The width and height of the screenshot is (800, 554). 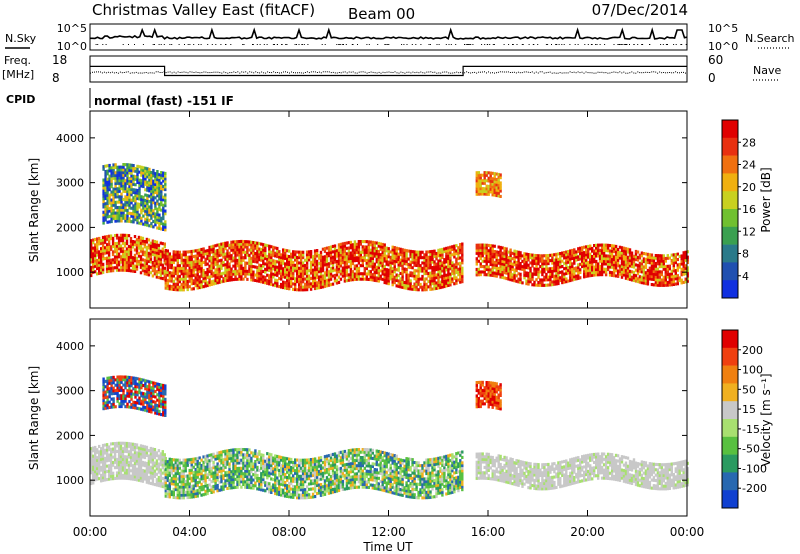 What do you see at coordinates (730, 218) in the screenshot?
I see `colorbar-segment` at bounding box center [730, 218].